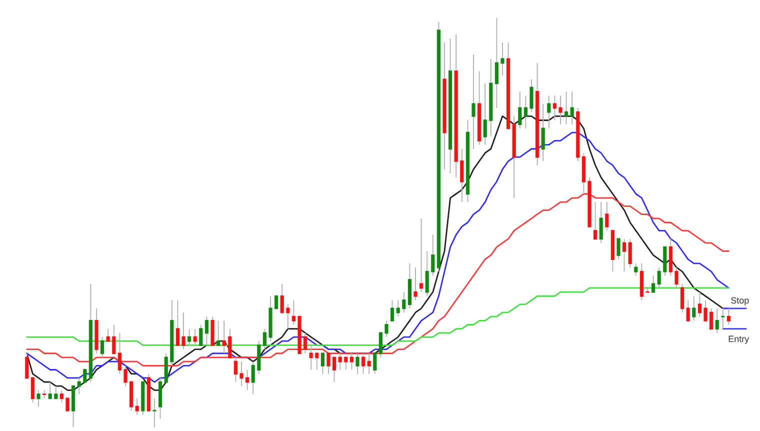 Image resolution: width=760 pixels, height=431 pixels. I want to click on series-label: Entry, so click(739, 339).